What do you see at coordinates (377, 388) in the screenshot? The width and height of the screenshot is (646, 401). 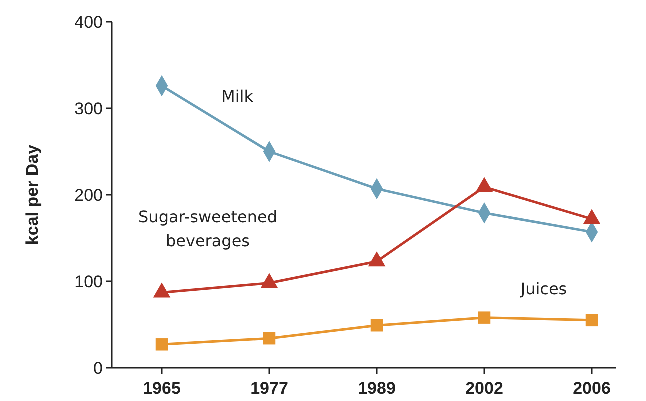 I see `x-tick-label: 1989` at bounding box center [377, 388].